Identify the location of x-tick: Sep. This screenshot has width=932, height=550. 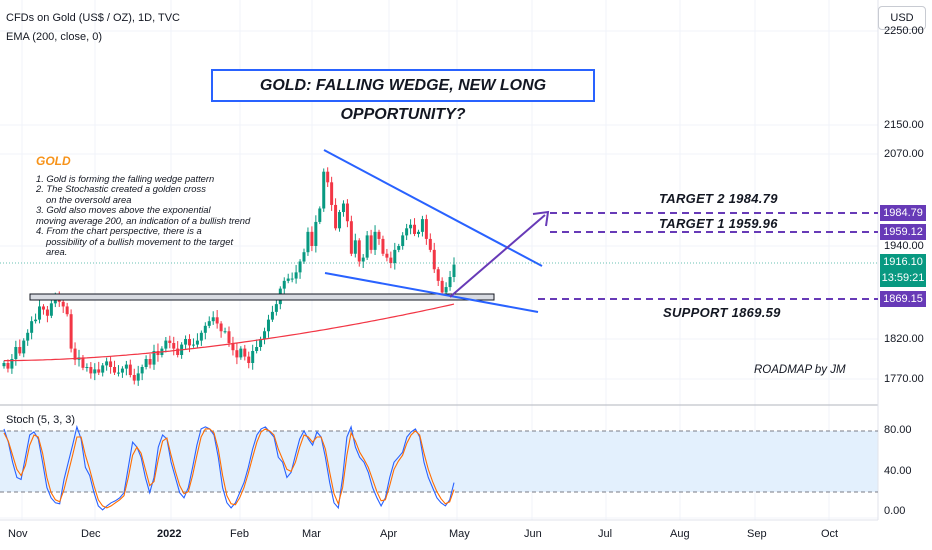
(757, 534).